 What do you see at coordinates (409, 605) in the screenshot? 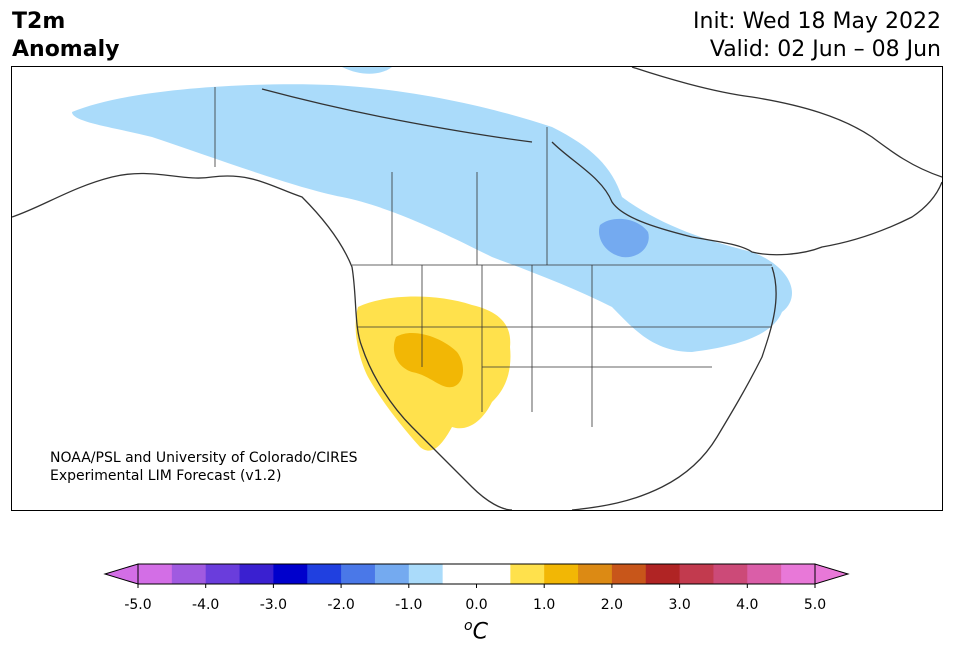
I see `colorbar-tick-label: -1.0` at bounding box center [409, 605].